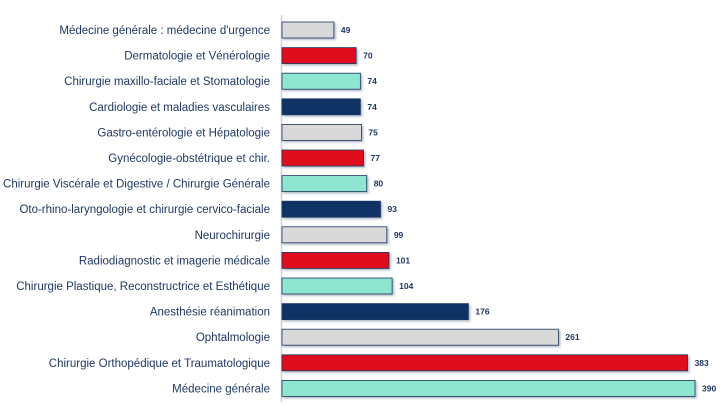  Describe the element at coordinates (482, 312) in the screenshot. I see `value-label: 176` at that location.